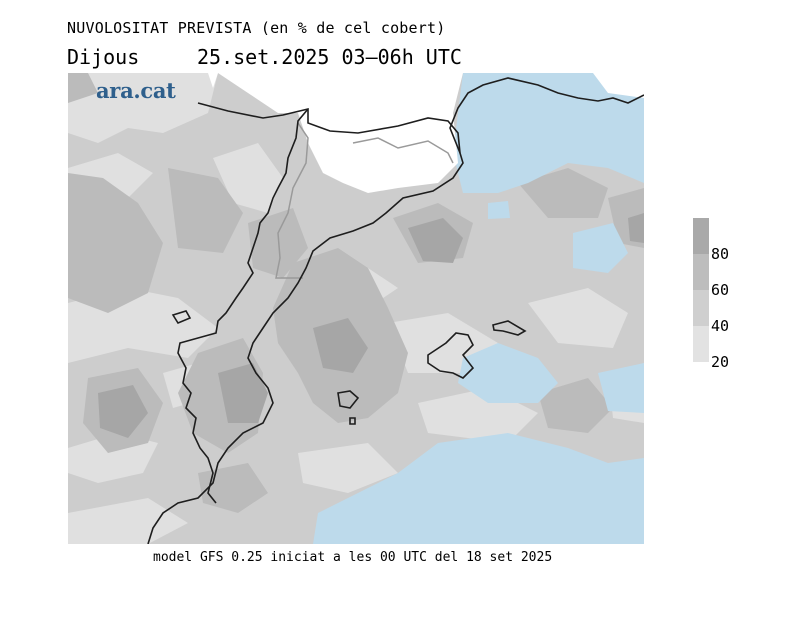 The image size is (800, 617). What do you see at coordinates (136, 90) in the screenshot?
I see `ara-cat-logo: ara.cat` at bounding box center [136, 90].